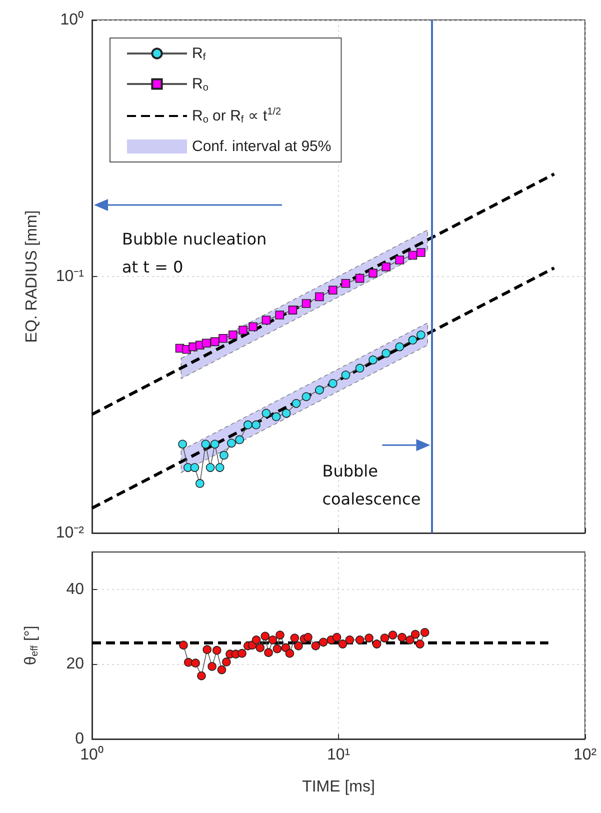 This screenshot has height=813, width=601. What do you see at coordinates (371, 485) in the screenshot?
I see `annotation: Bubble coalescence` at bounding box center [371, 485].